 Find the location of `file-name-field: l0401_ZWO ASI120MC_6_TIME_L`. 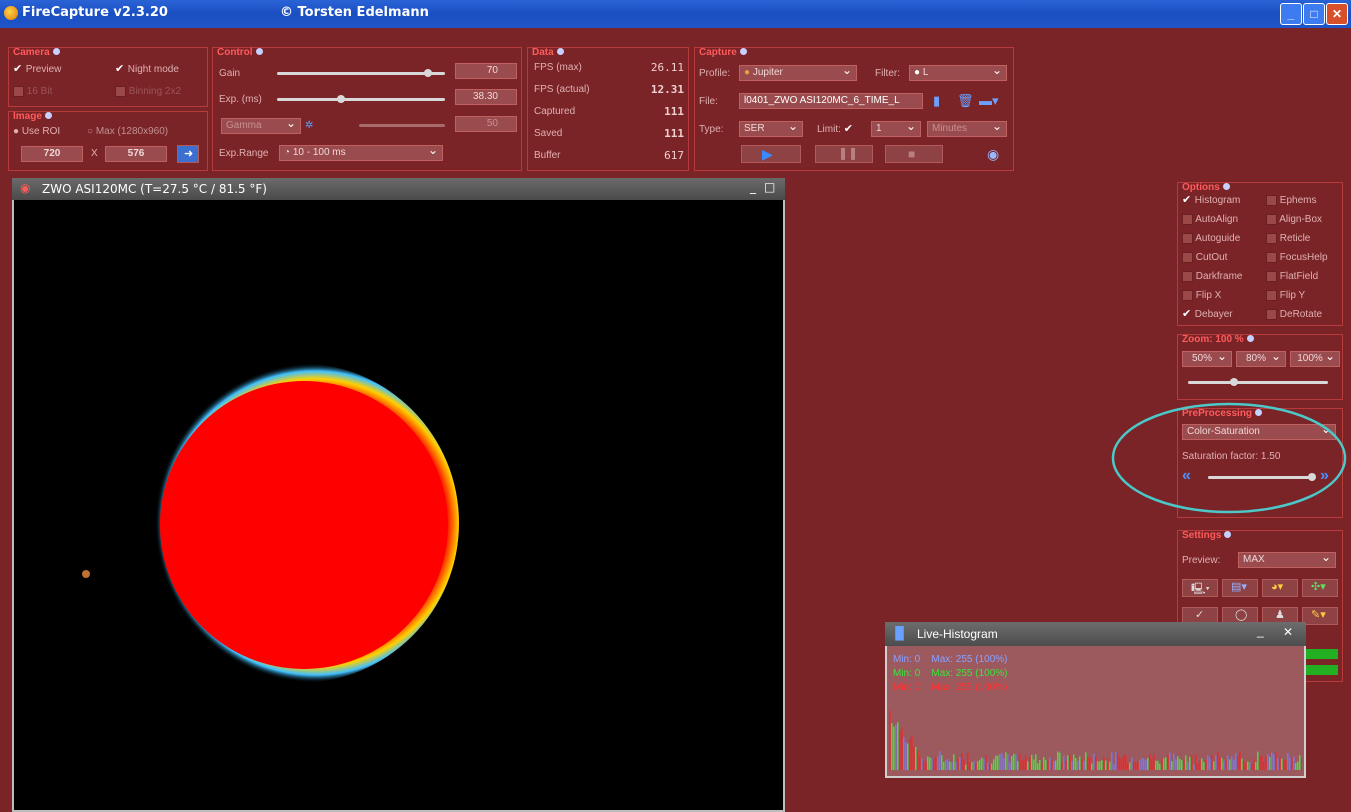

file-name-field: l0401_ZWO ASI120MC_6_TIME_L is located at coordinates (831, 101).